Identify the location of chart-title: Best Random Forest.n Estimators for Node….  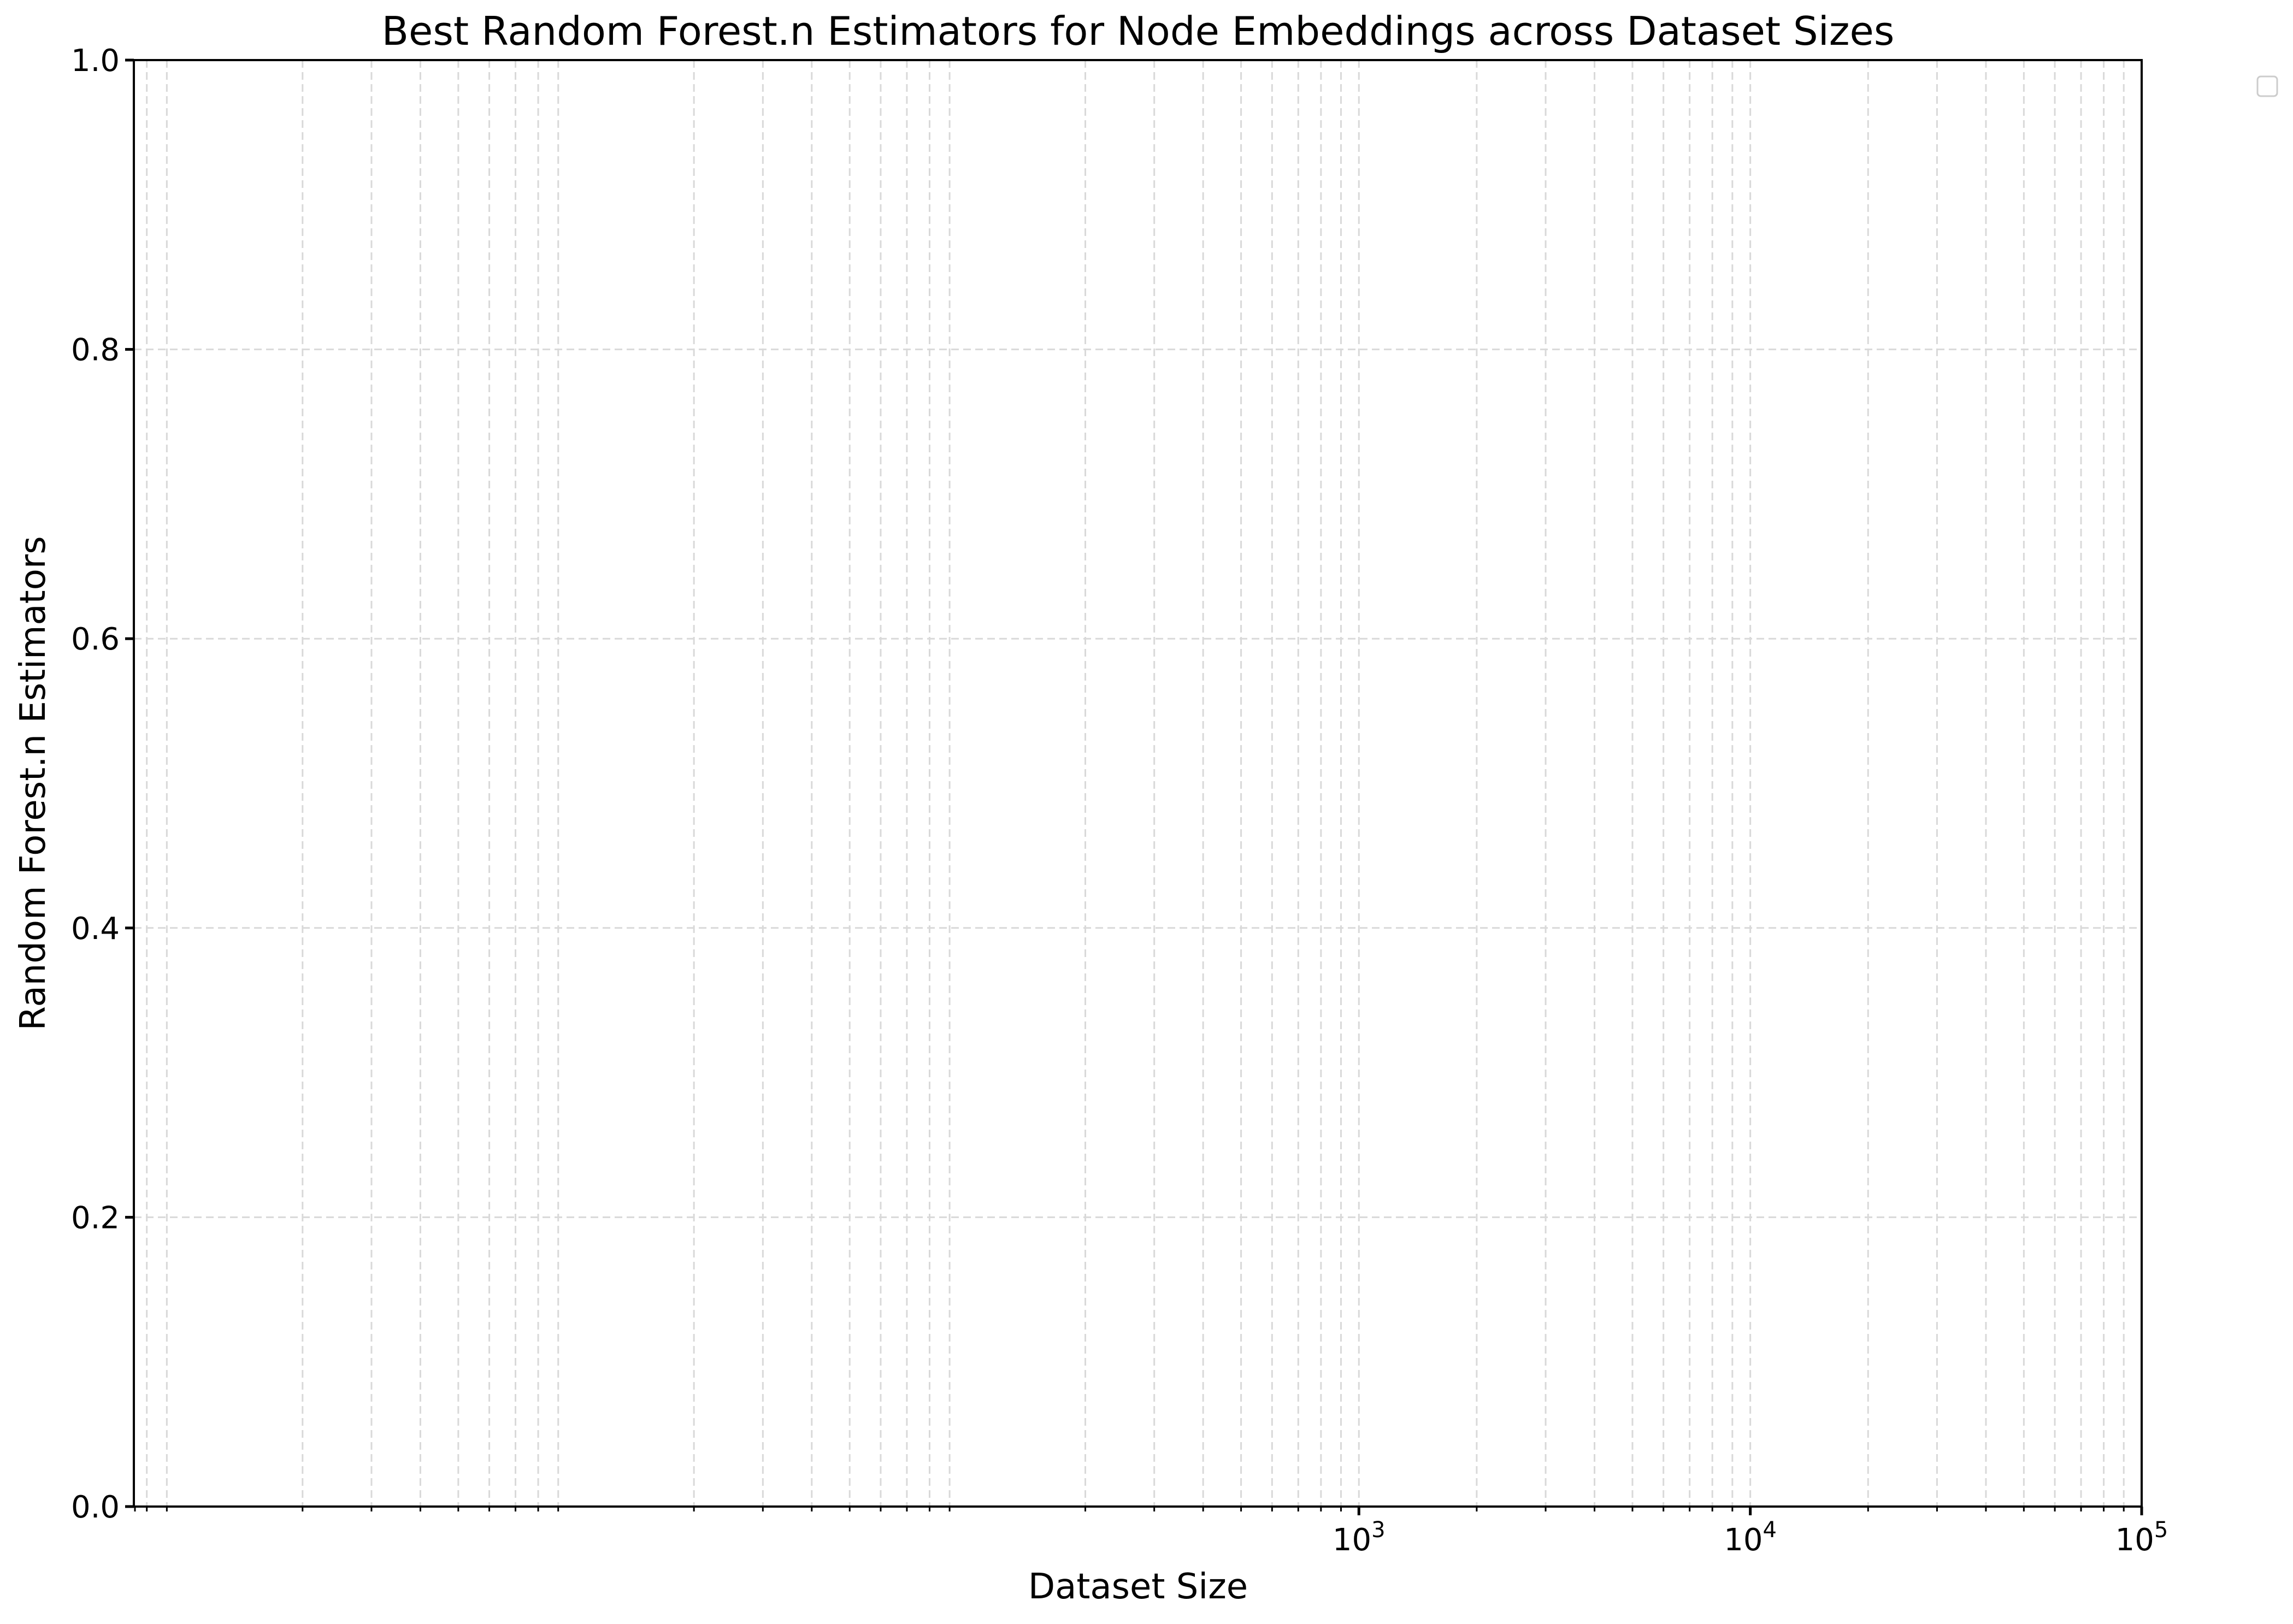
(1138, 31).